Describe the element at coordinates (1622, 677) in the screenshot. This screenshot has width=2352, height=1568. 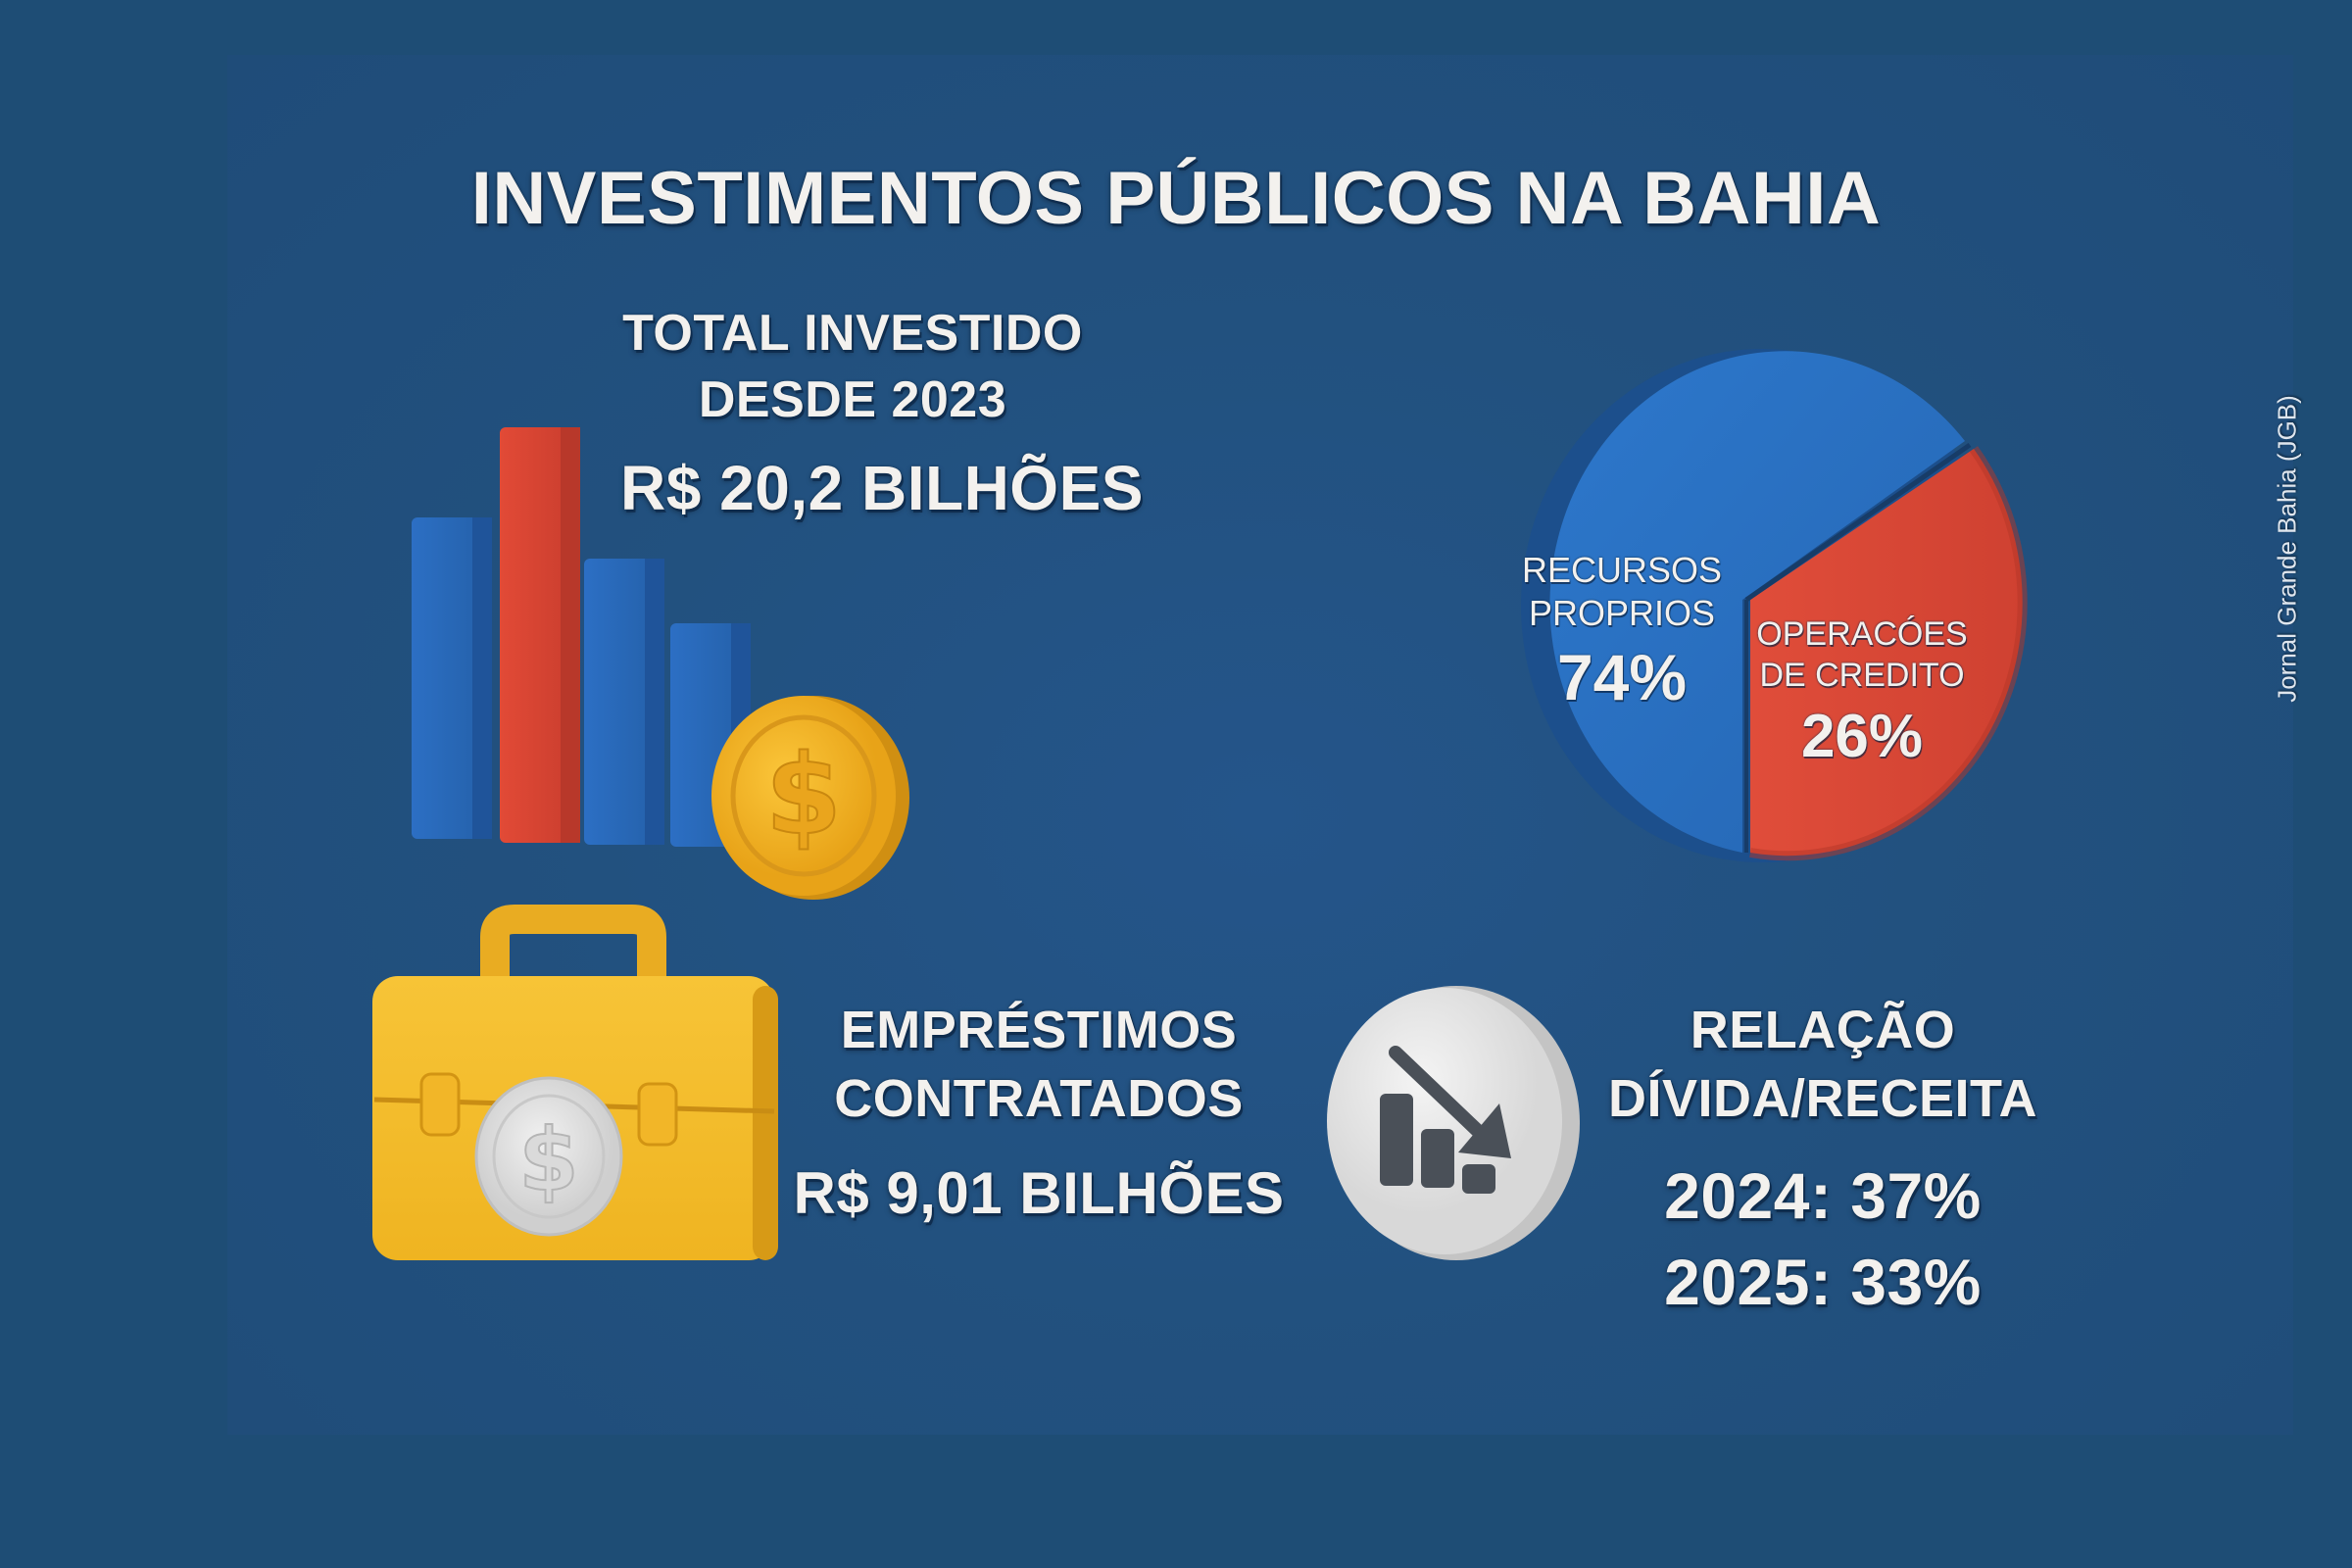
I see `pie-pct-recursos: 74%` at that location.